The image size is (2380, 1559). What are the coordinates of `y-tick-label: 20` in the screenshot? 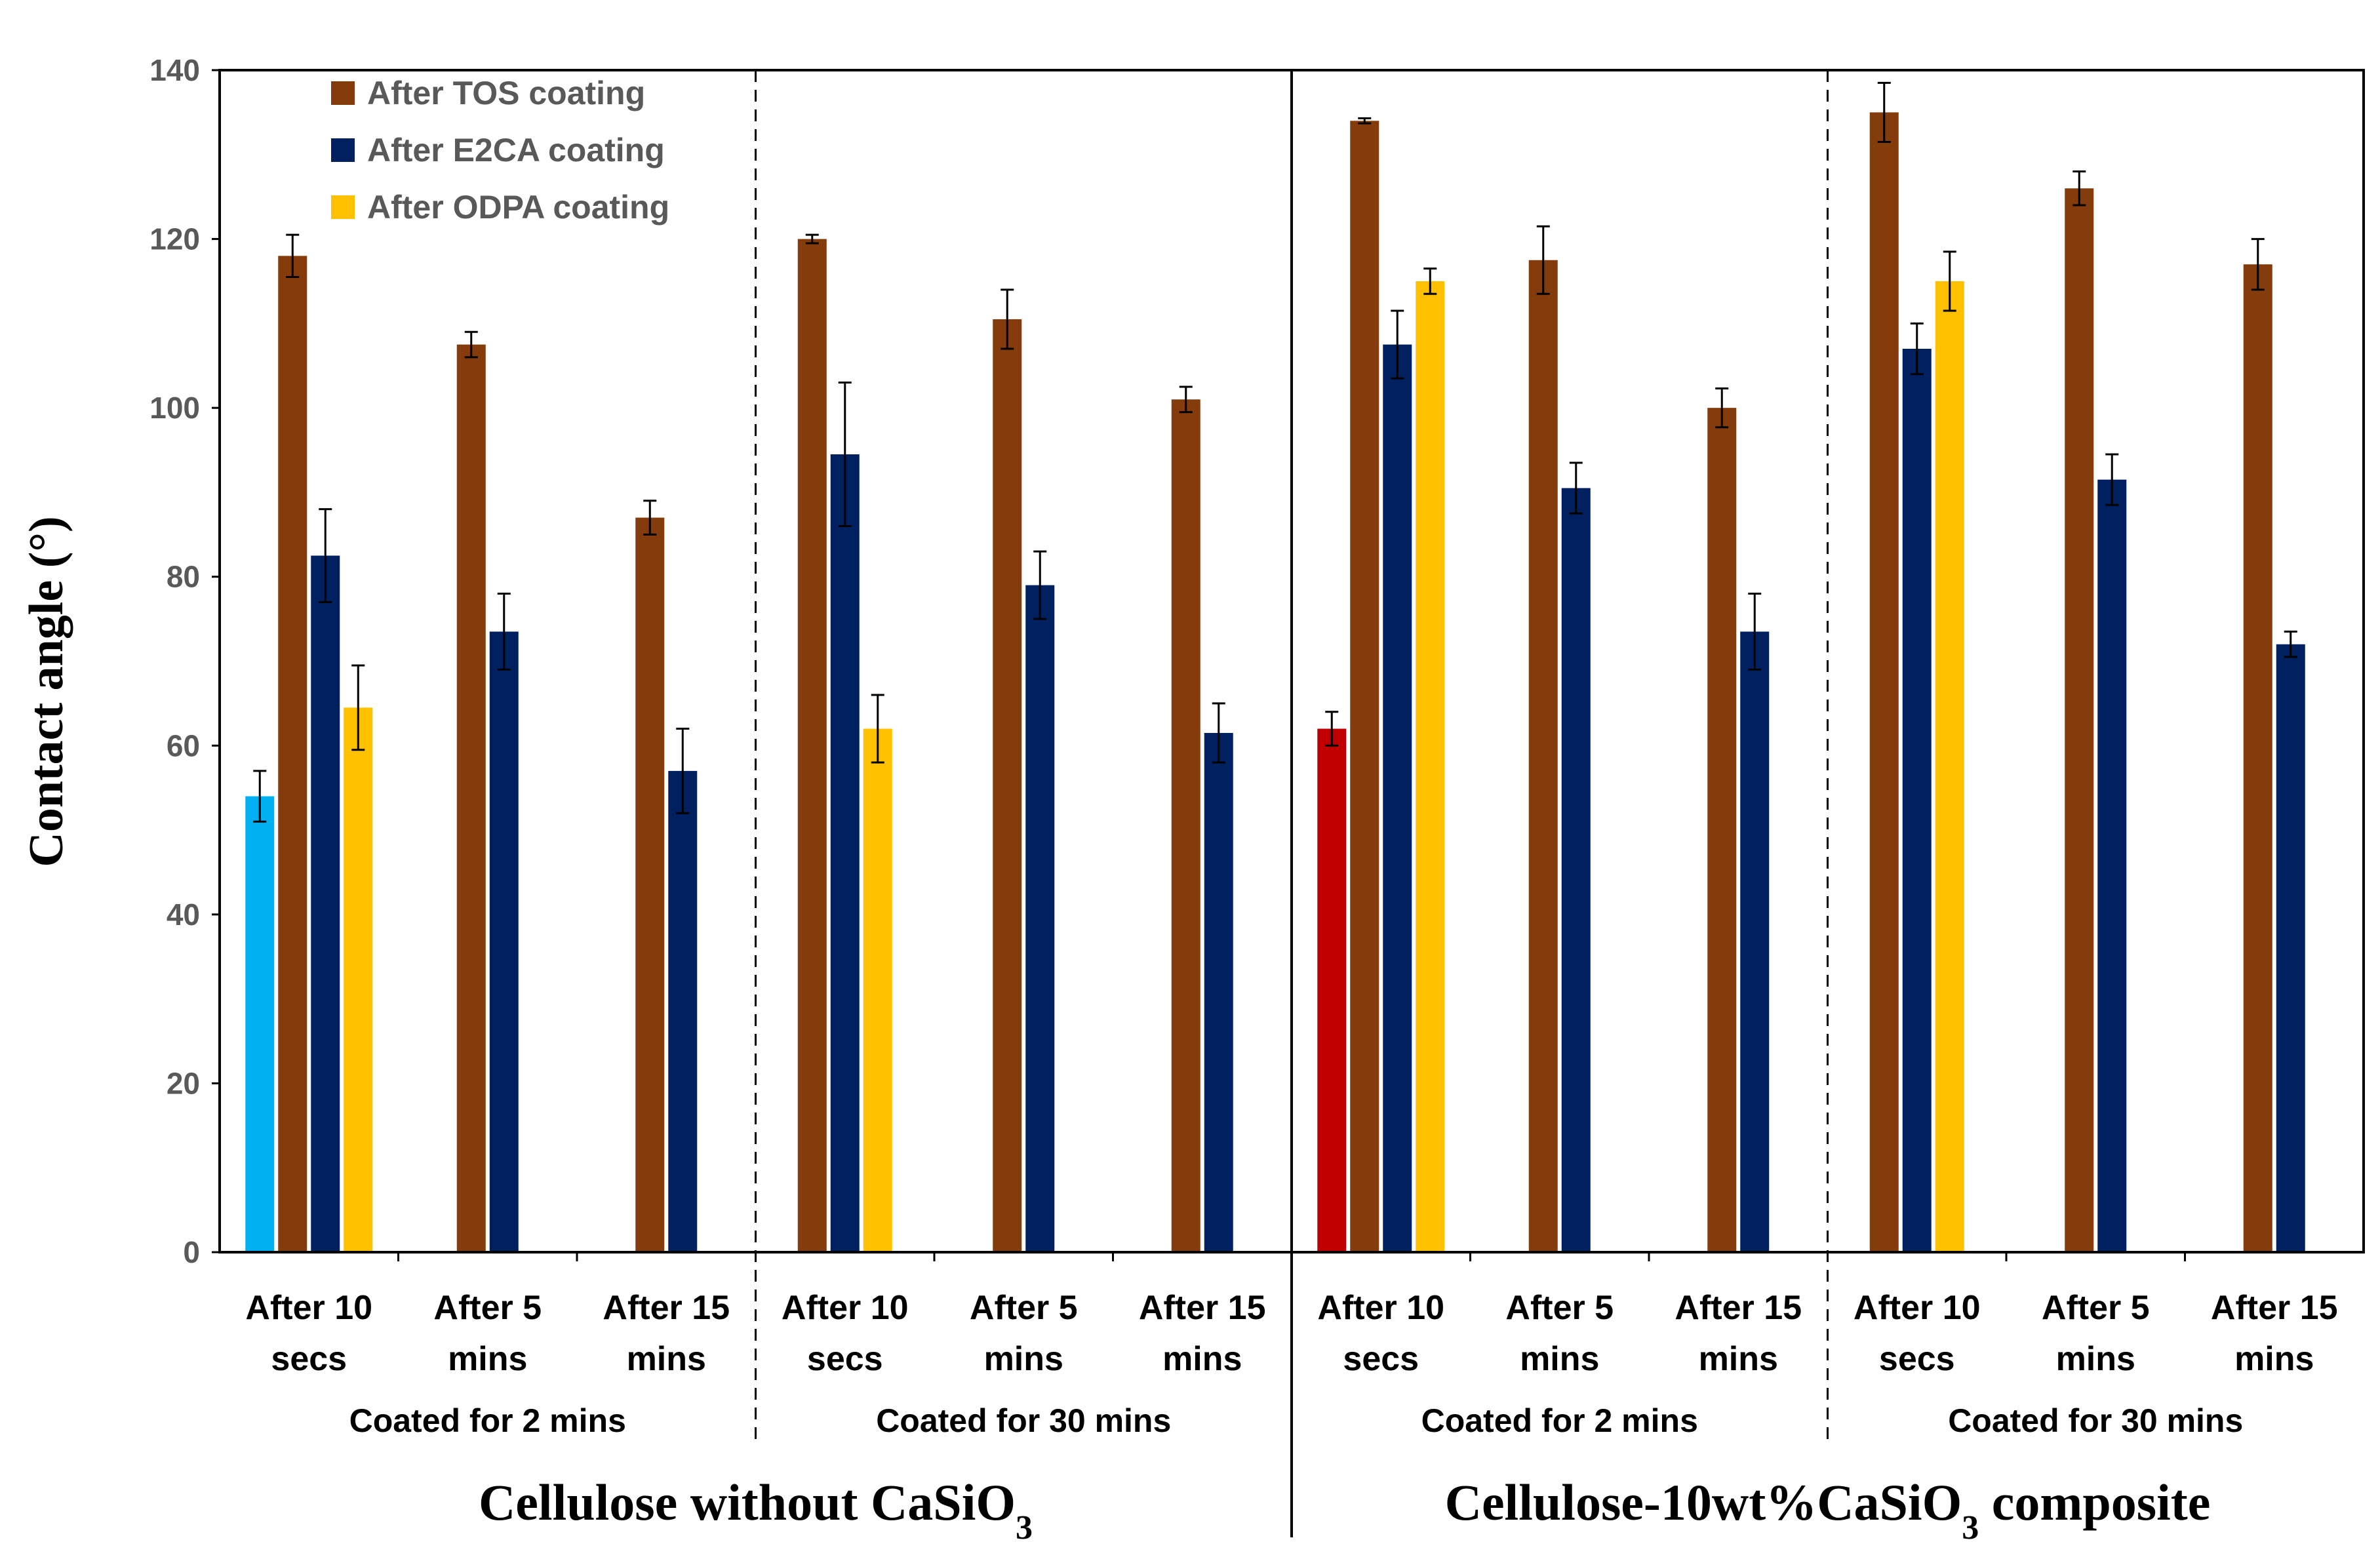 It's located at (183, 1083).